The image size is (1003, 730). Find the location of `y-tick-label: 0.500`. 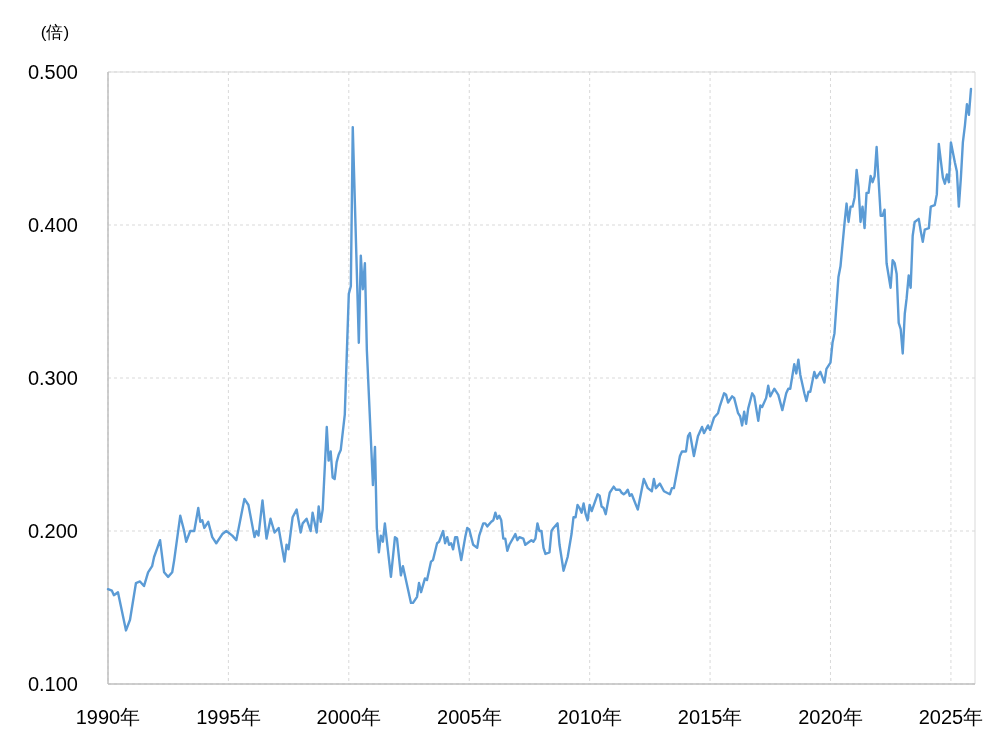

y-tick-label: 0.500 is located at coordinates (52, 72).